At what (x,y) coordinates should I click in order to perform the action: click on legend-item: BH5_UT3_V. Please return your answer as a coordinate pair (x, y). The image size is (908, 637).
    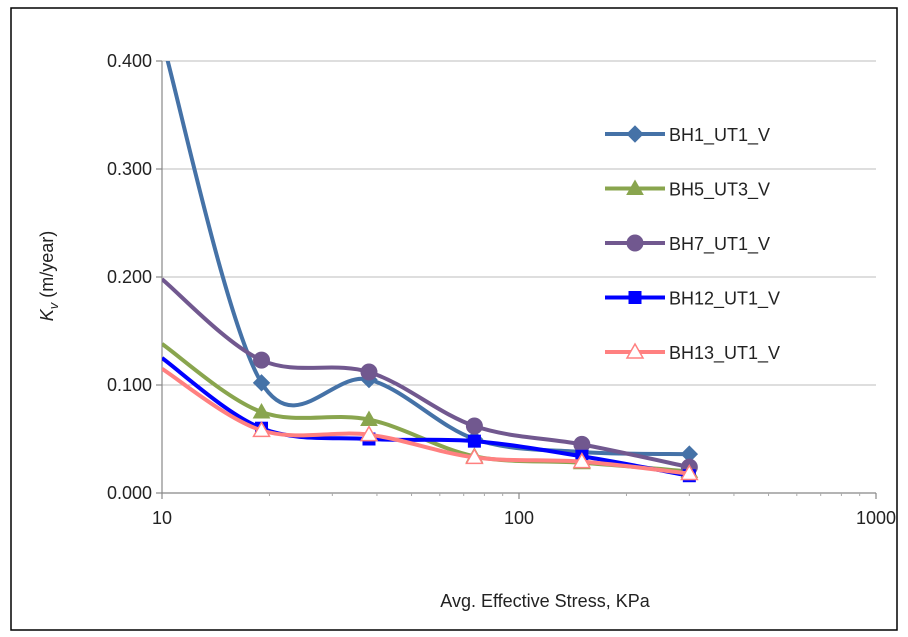
    Looking at the image, I should click on (687, 190).